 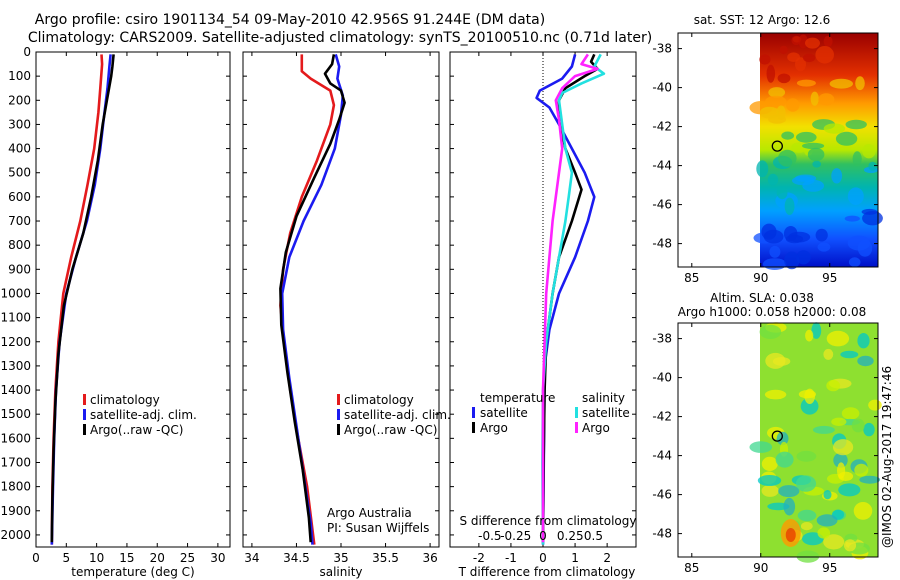 What do you see at coordinates (603, 398) in the screenshot?
I see `legend-title-salinity: salinity` at bounding box center [603, 398].